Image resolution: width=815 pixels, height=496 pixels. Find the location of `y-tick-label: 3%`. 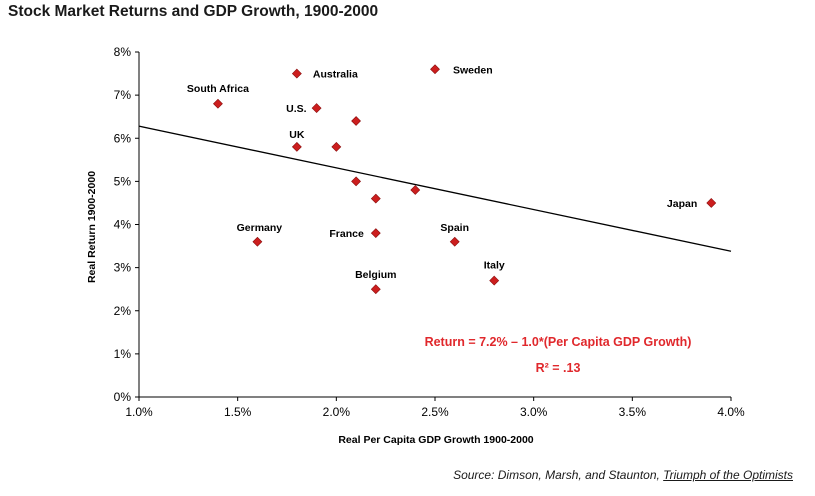

y-tick-label: 3% is located at coordinates (123, 268).